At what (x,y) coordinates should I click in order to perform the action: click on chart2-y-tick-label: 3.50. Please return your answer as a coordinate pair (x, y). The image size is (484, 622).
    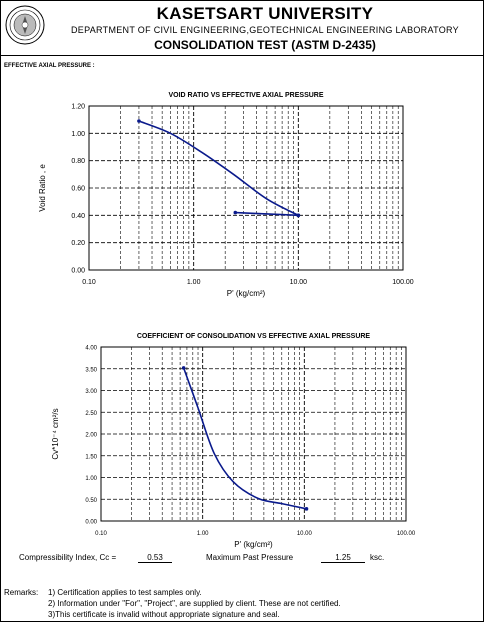
    Looking at the image, I should click on (91, 370).